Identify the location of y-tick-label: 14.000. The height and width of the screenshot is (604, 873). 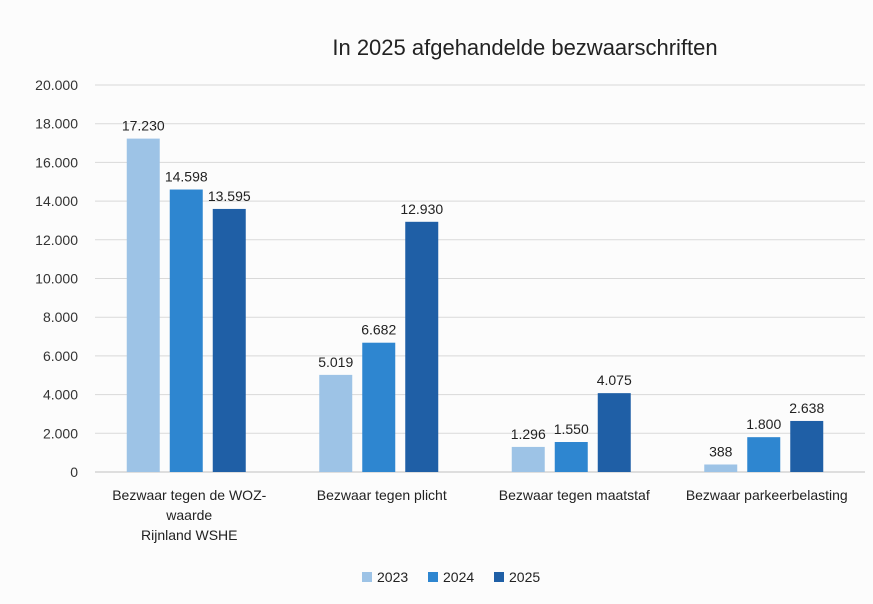
(56, 201).